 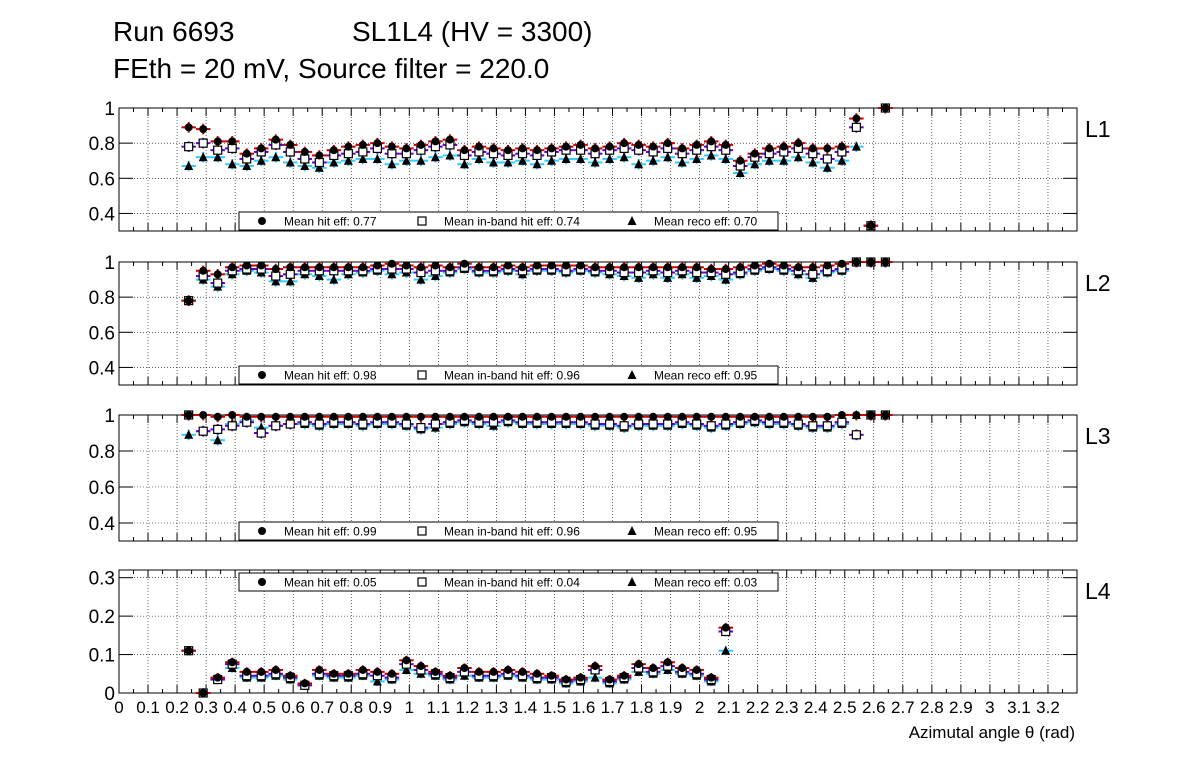 What do you see at coordinates (102, 333) in the screenshot?
I see `y-tick-label: 0.6` at bounding box center [102, 333].